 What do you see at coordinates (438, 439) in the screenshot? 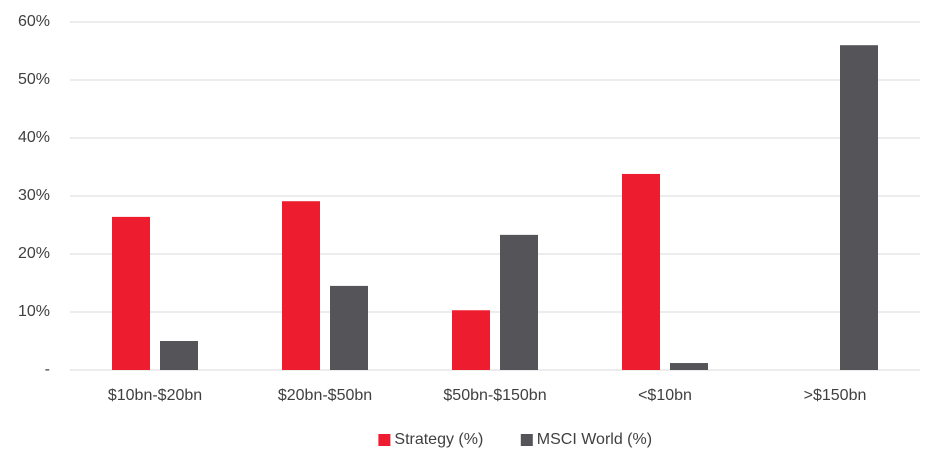
I see `legend-label: Strategy (%)` at bounding box center [438, 439].